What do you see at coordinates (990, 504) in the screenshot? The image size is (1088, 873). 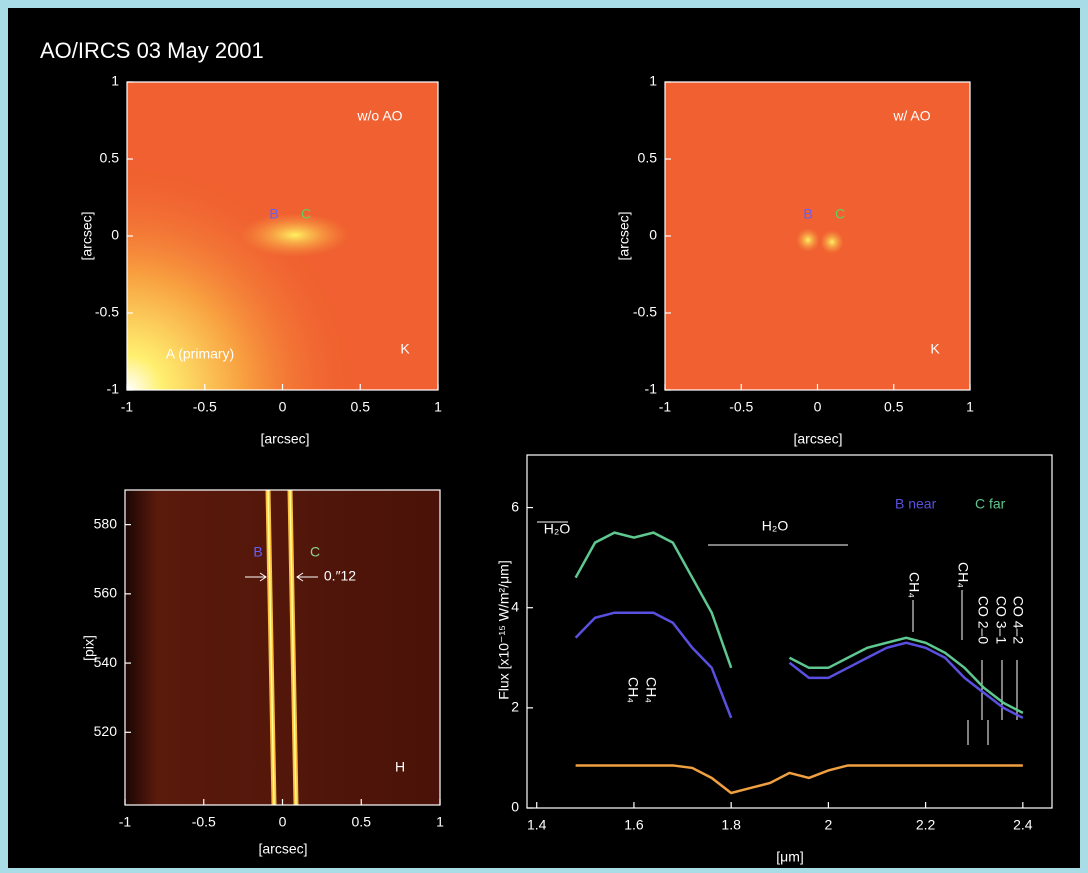 I see `legend-entry: C far` at bounding box center [990, 504].